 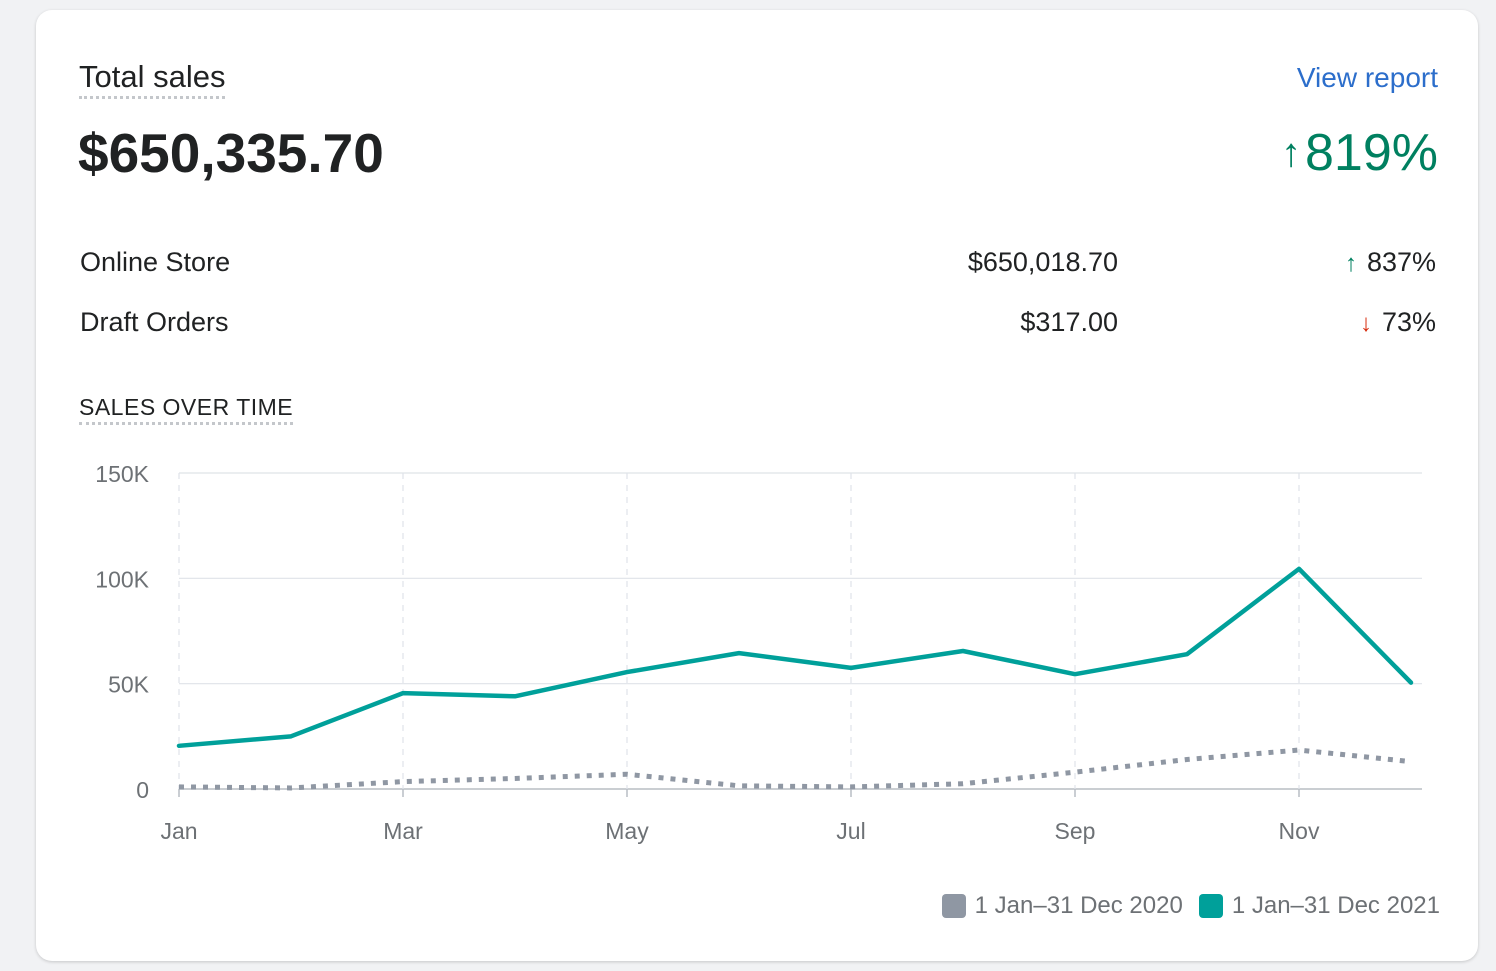 What do you see at coordinates (1069, 322) in the screenshot?
I see `breakdown-amount: $317.00` at bounding box center [1069, 322].